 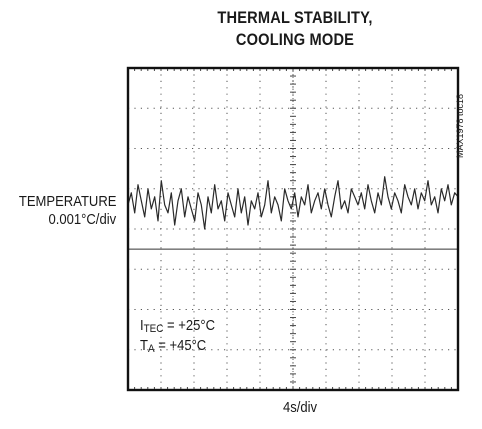 What do you see at coordinates (295, 17) in the screenshot?
I see `chart-title-line1: THERMAL STABILITY,` at bounding box center [295, 17].